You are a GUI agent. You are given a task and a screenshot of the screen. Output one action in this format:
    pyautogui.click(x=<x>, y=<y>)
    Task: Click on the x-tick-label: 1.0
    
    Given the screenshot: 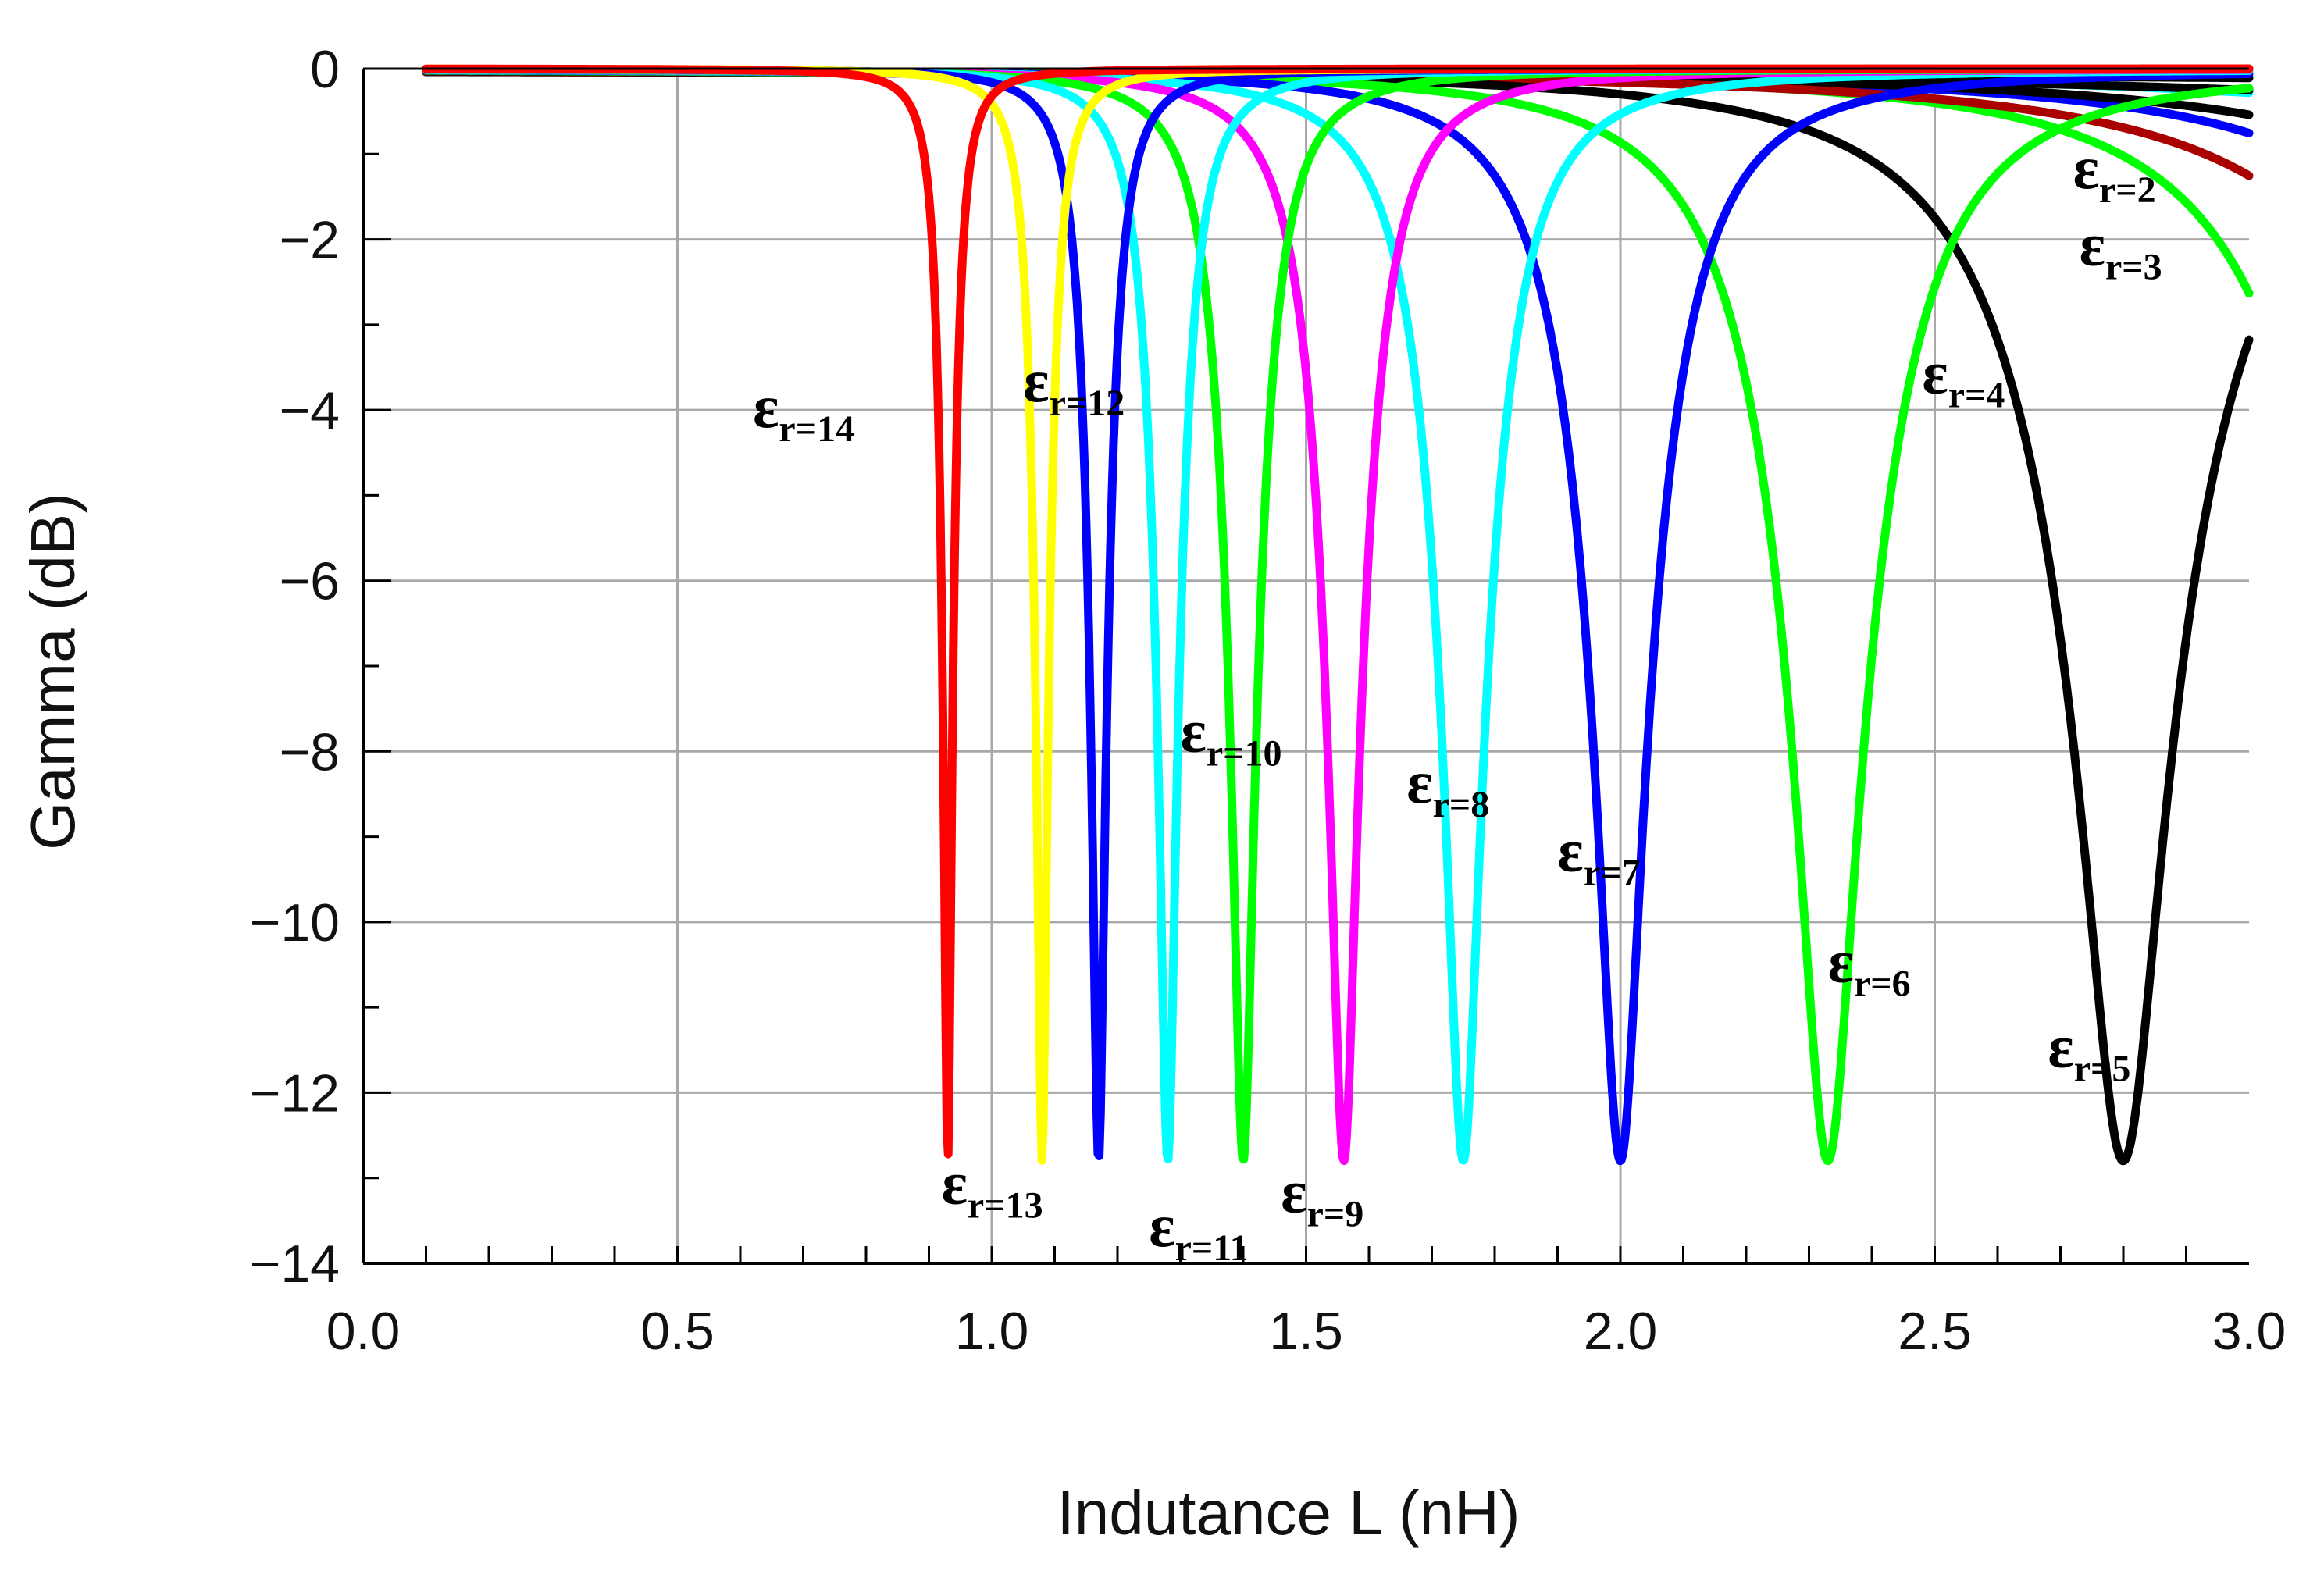 What is the action you would take?
    pyautogui.click(x=992, y=1331)
    